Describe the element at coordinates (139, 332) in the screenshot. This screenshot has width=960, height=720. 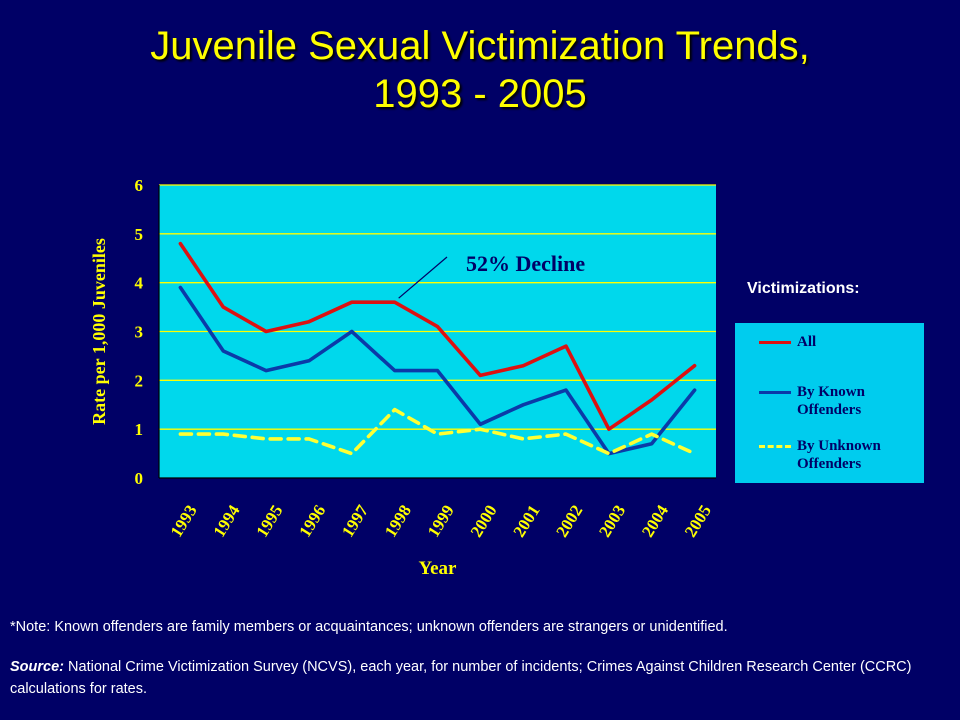
I see `y-tick-label: 3` at that location.